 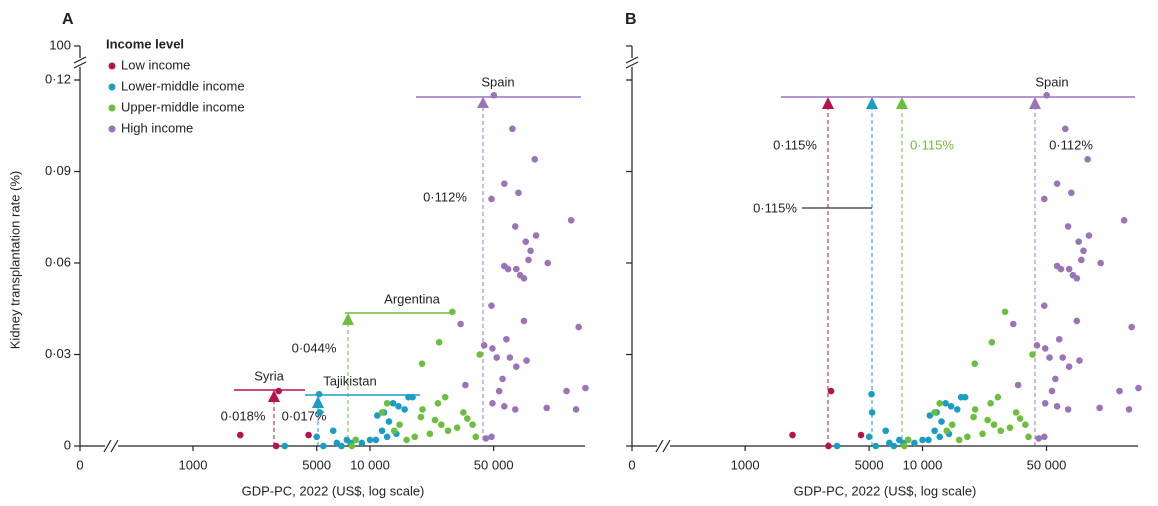 What do you see at coordinates (58, 353) in the screenshot?
I see `y-tick-label: 0·03` at bounding box center [58, 353].